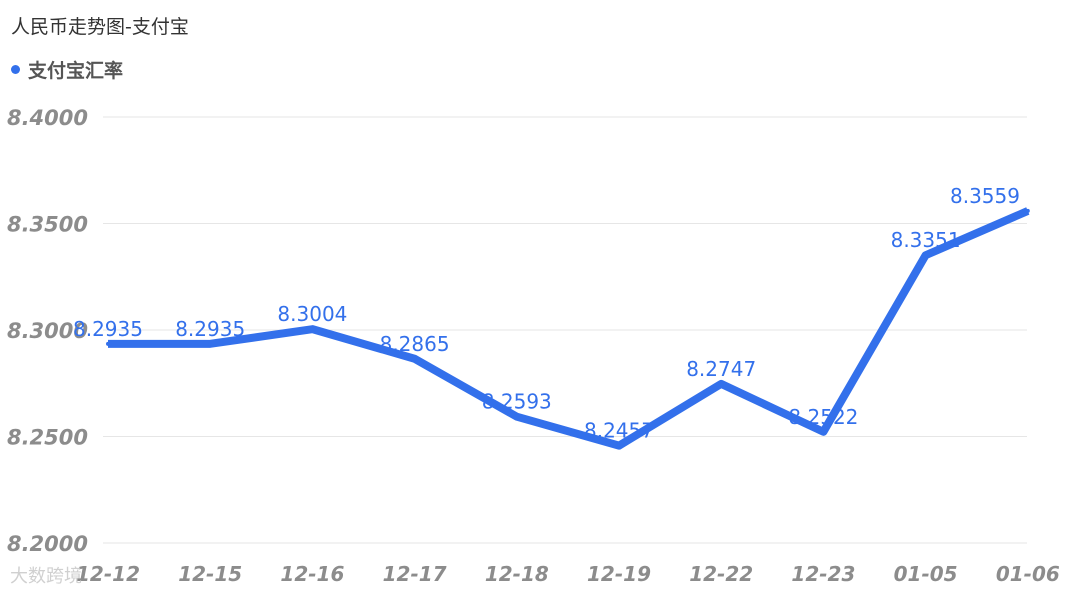 This screenshot has width=1080, height=597. Describe the element at coordinates (15, 69) in the screenshot. I see `legend-marker` at that location.